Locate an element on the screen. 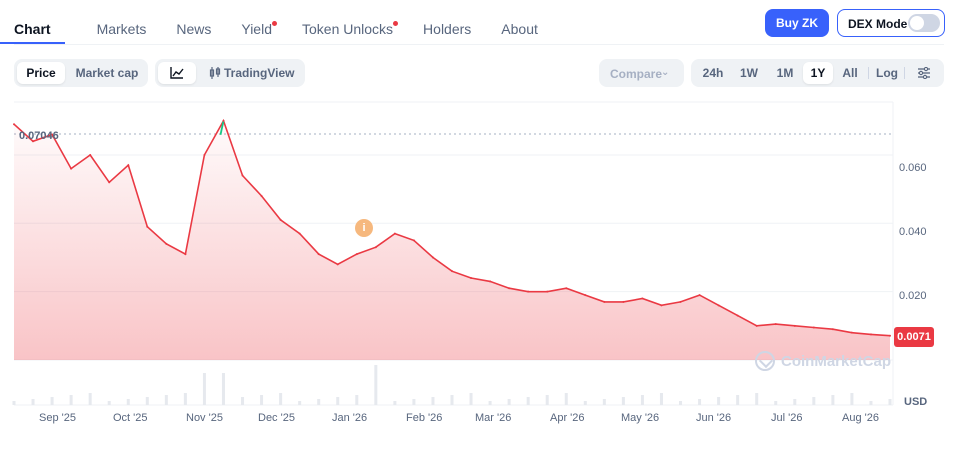 This screenshot has height=450, width=960. info-marker: i is located at coordinates (364, 228).